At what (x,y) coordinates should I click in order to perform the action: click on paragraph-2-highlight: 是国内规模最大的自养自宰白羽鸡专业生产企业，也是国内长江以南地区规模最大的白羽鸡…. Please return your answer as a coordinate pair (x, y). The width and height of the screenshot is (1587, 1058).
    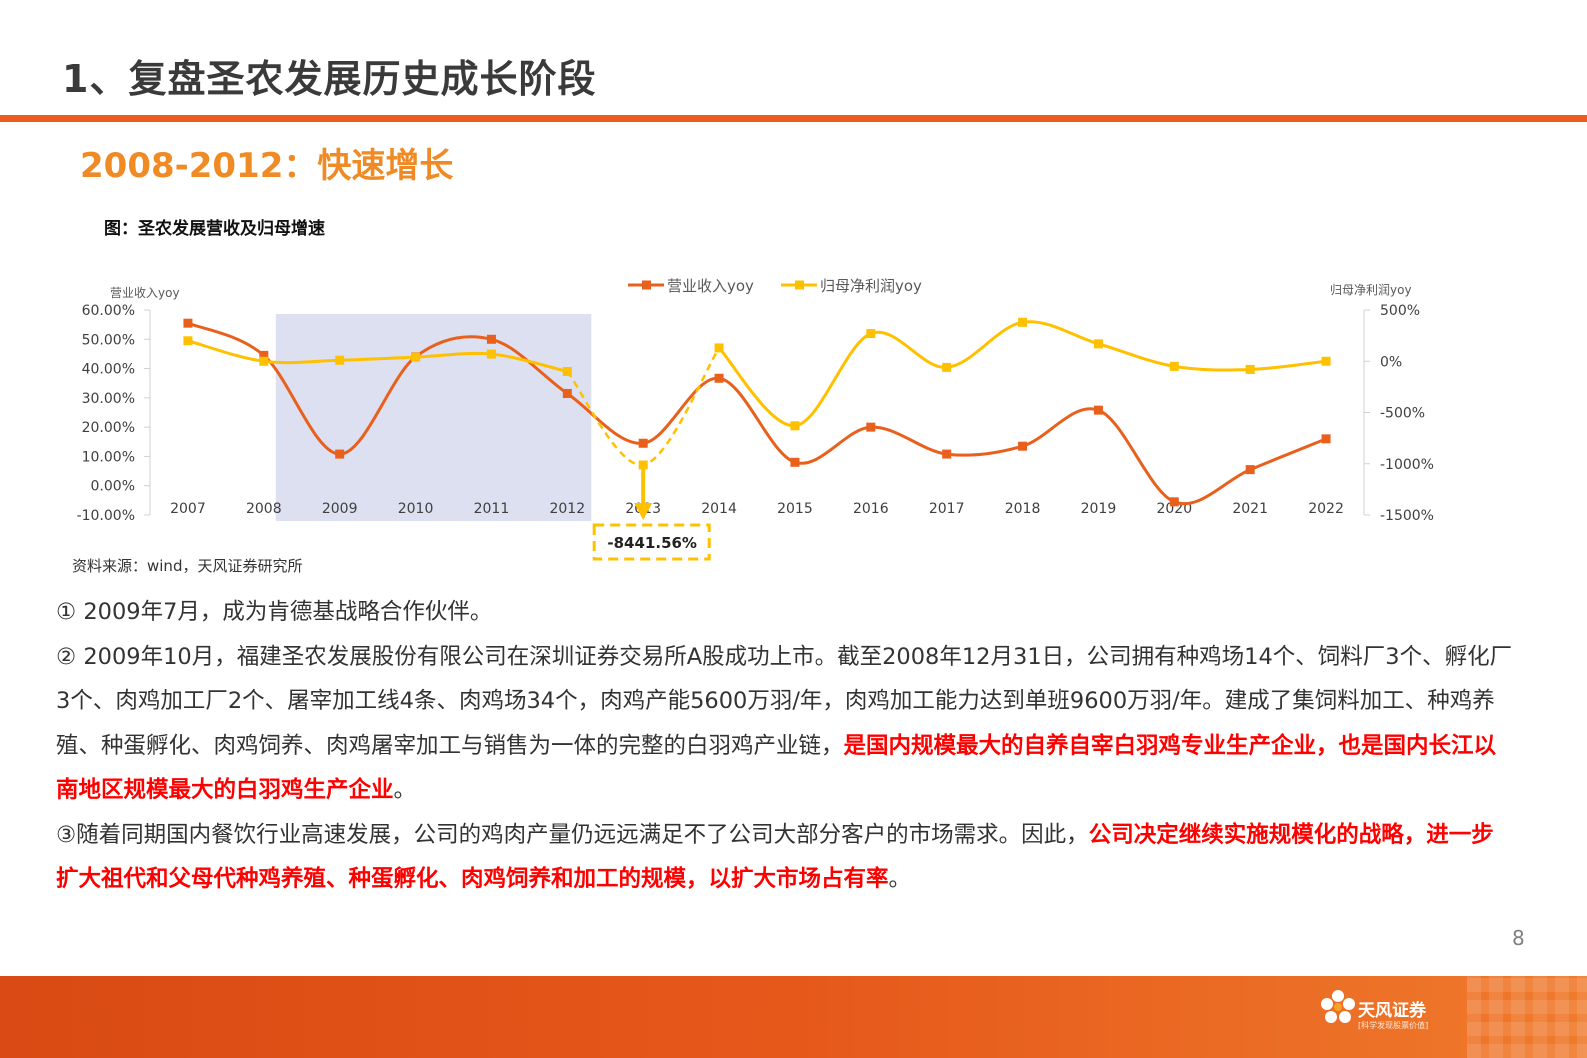
    Looking at the image, I should click on (776, 768).